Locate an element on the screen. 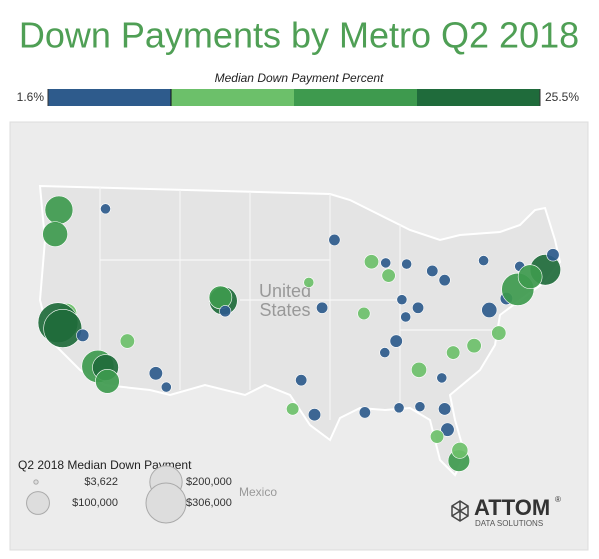 This screenshot has height=559, width=599. map-label: Mexico is located at coordinates (258, 492).